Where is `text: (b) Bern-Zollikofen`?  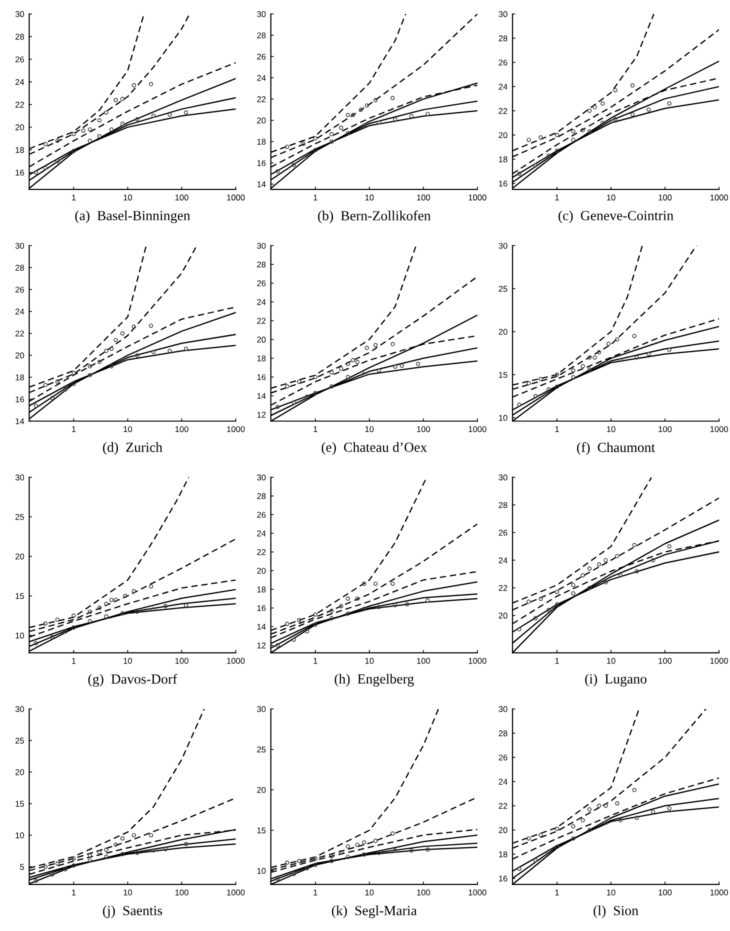 text: (b) Bern-Zollikofen is located at coordinates (374, 217).